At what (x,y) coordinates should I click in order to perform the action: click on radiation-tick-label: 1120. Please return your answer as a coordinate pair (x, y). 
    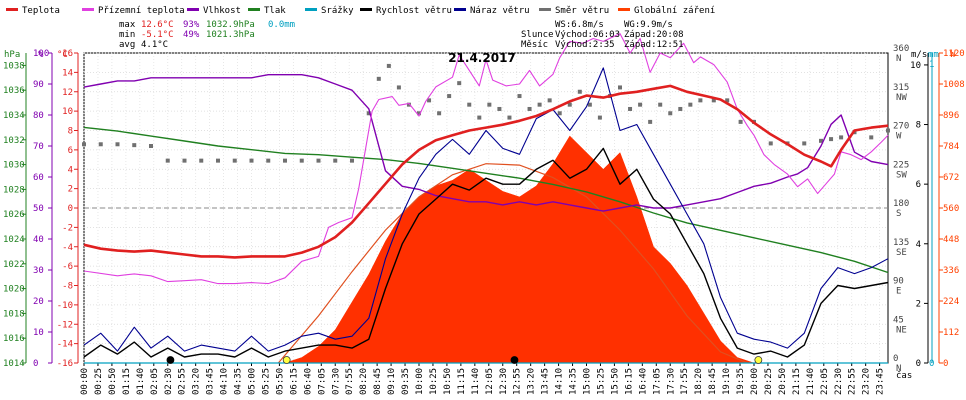
    Looking at the image, I should click on (954, 54).